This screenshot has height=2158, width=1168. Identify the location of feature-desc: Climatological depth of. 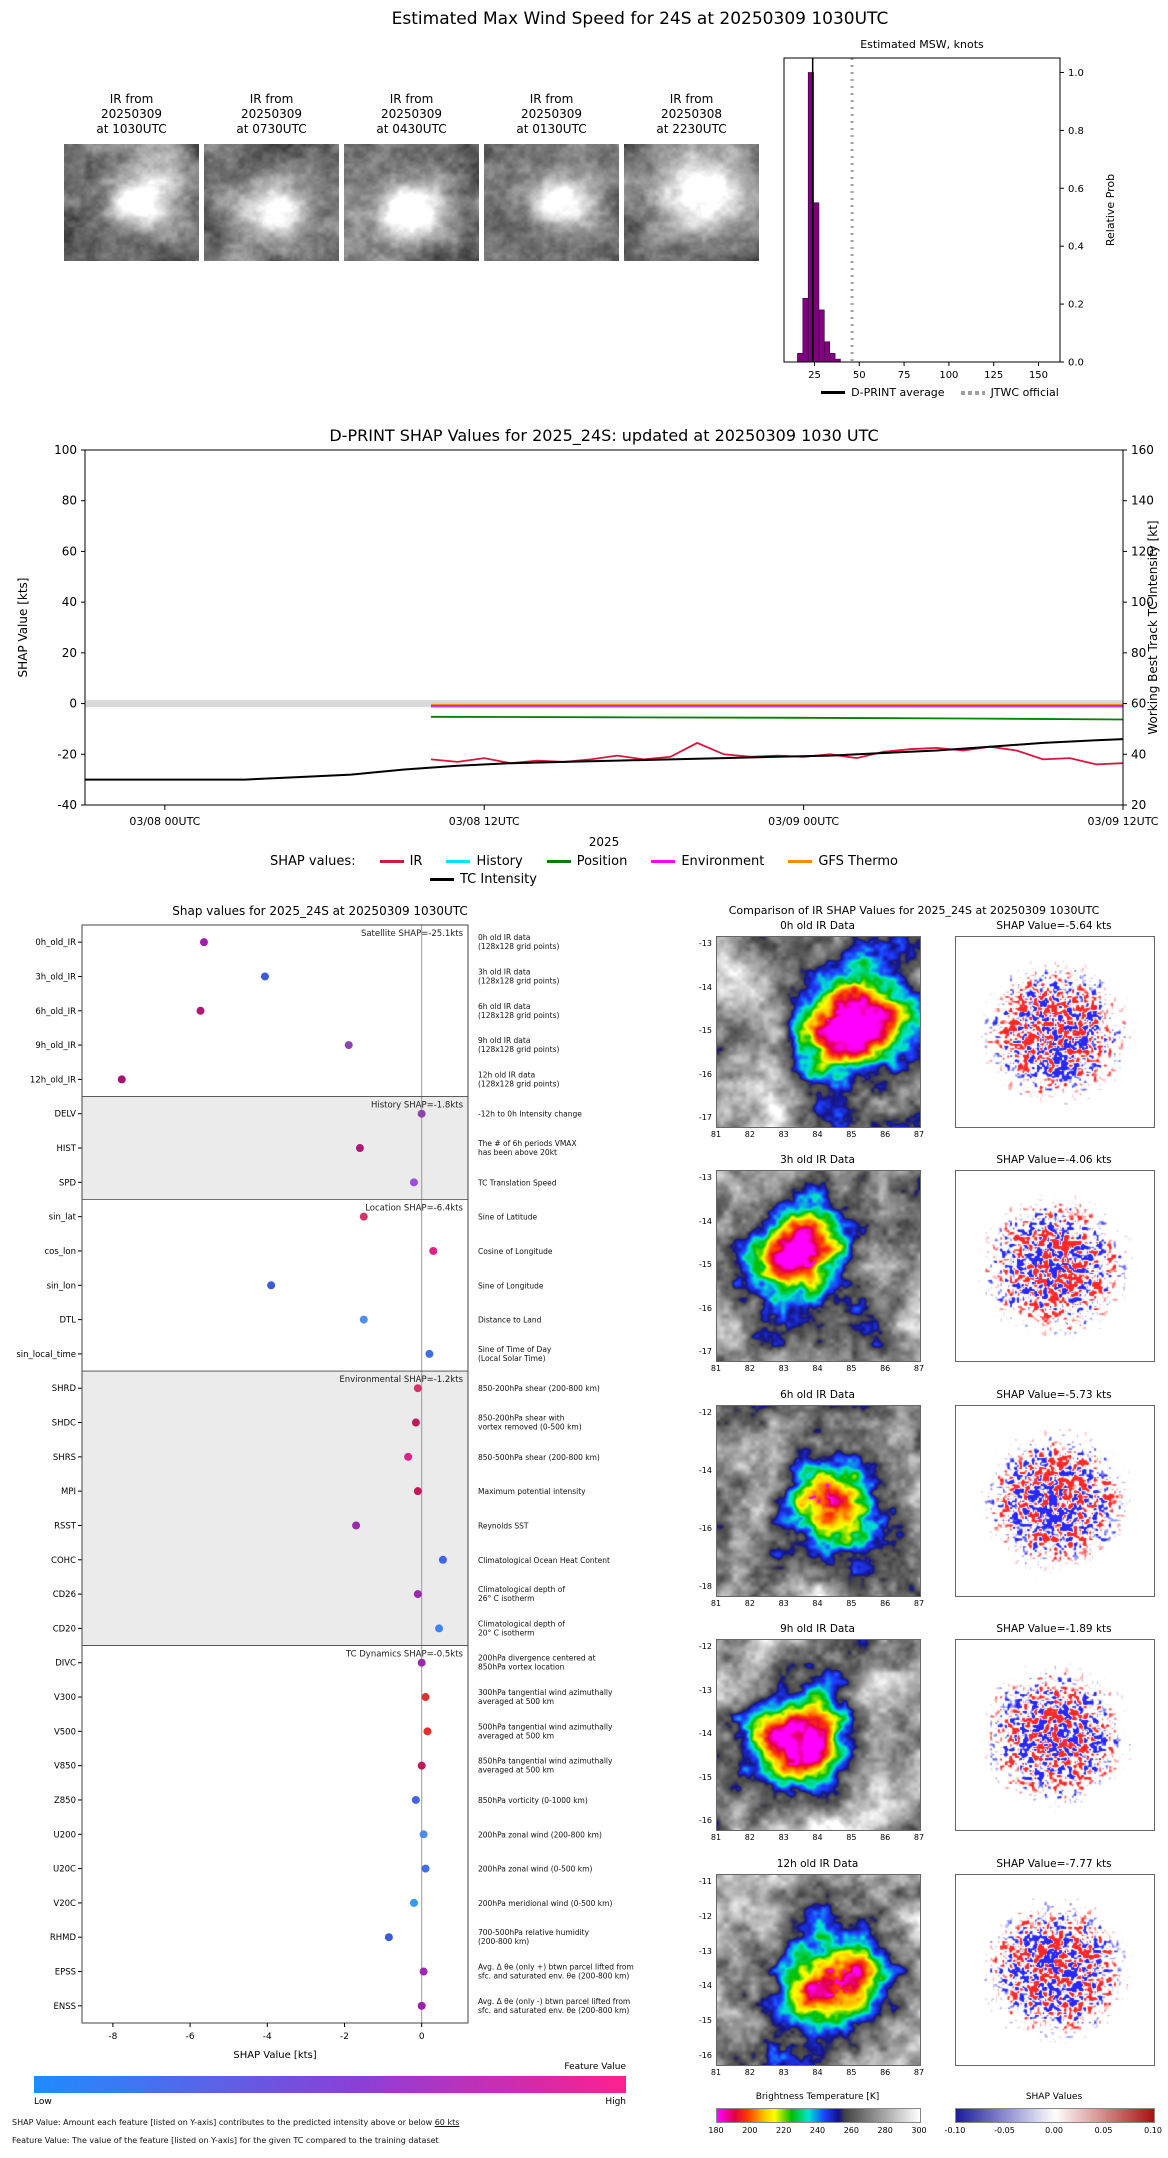
(521, 1589).